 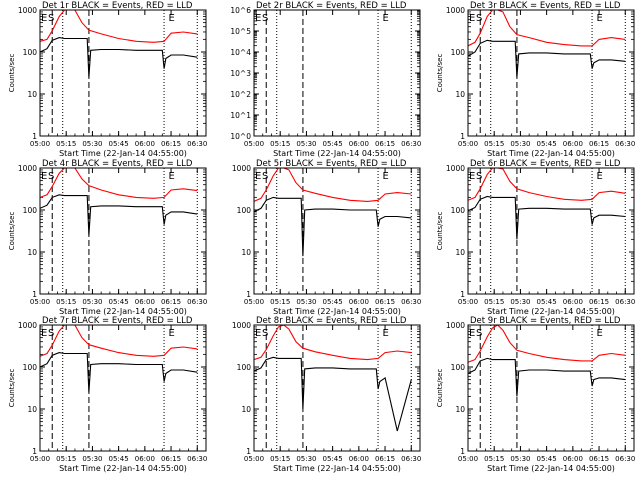 What do you see at coordinates (331, 6) in the screenshot?
I see `chart-title: Det 2r BLACK = Events, RED = LLD` at bounding box center [331, 6].